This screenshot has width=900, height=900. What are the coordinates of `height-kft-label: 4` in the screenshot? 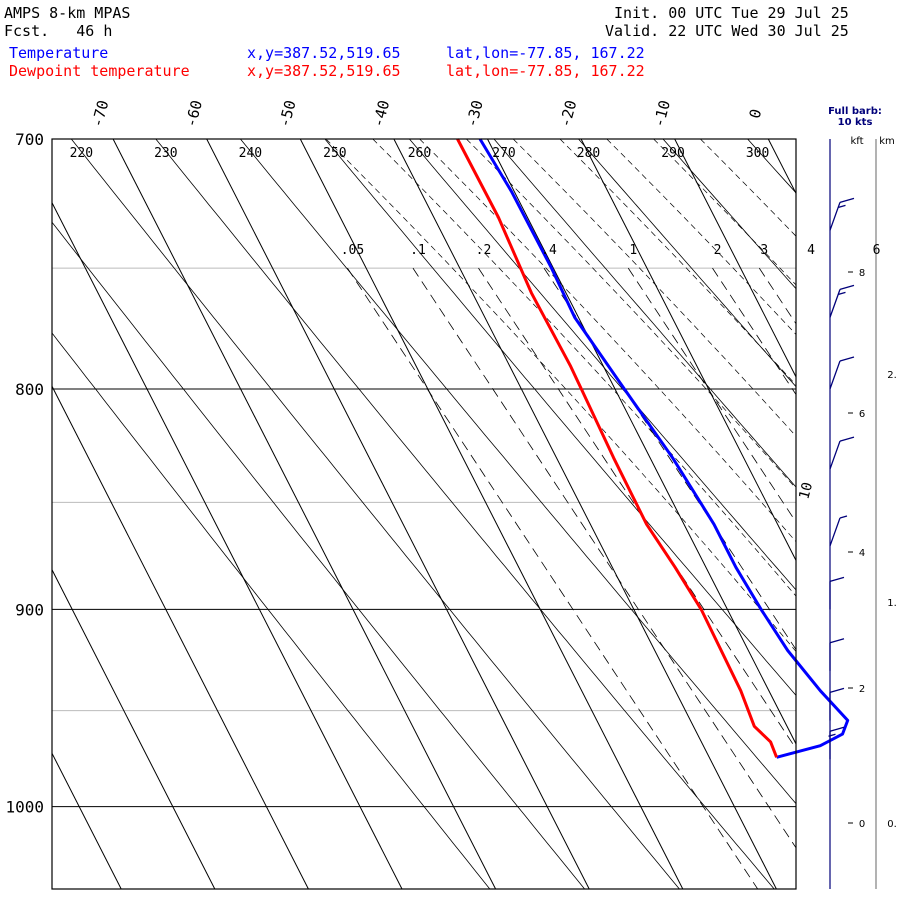 It's located at (862, 553).